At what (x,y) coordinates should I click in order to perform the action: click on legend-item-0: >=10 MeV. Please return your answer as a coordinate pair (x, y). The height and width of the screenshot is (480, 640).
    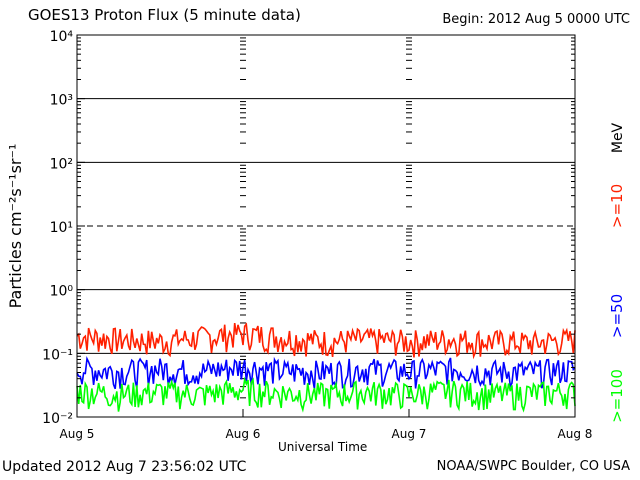
    Looking at the image, I should click on (617, 175).